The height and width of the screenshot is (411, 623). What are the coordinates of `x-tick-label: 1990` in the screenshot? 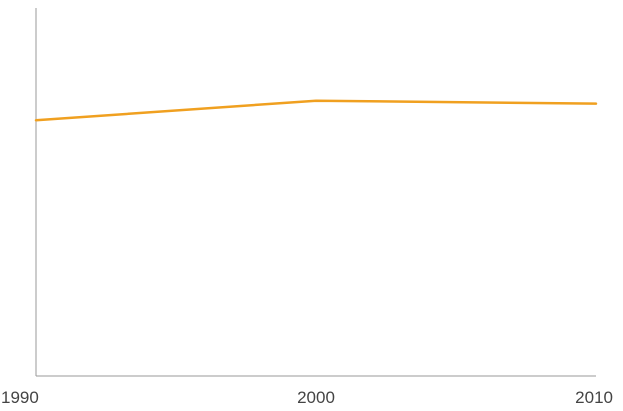 It's located at (20, 397).